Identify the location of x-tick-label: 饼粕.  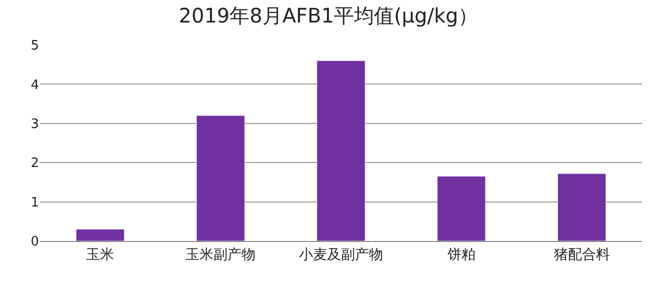
(461, 254).